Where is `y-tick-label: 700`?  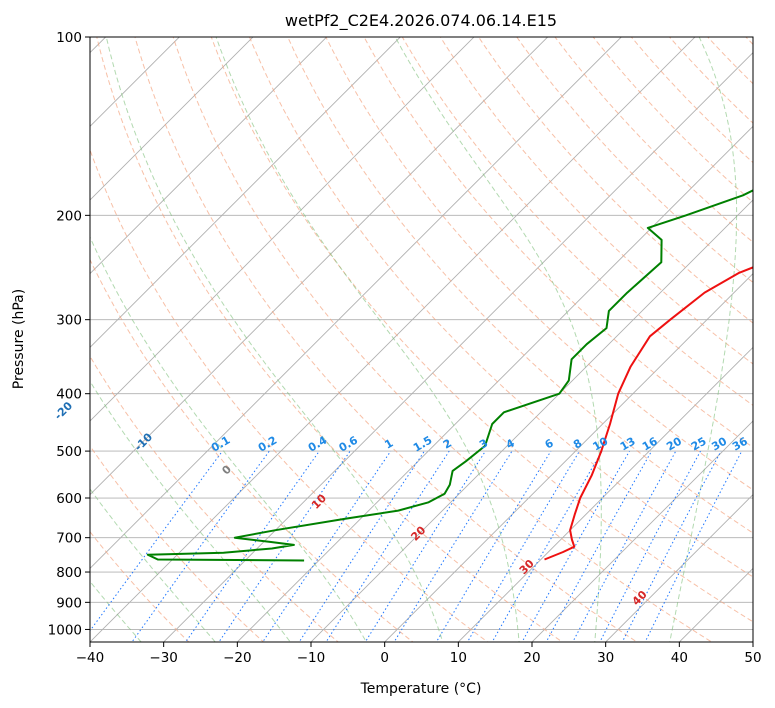 y-tick-label: 700 is located at coordinates (69, 539).